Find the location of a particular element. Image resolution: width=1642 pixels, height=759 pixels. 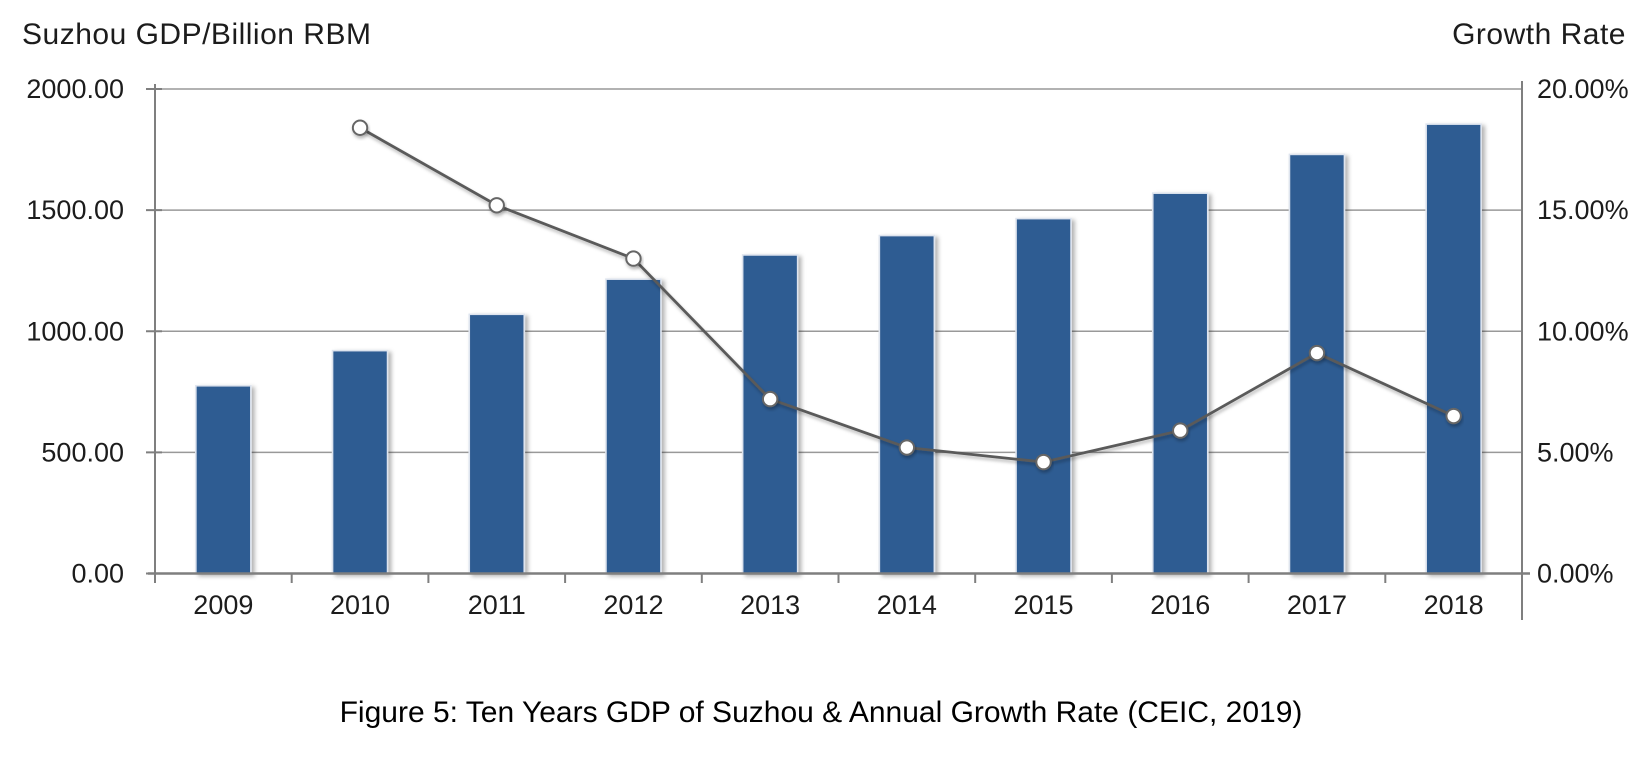

x-axis-label-2010: 2010 is located at coordinates (360, 605).